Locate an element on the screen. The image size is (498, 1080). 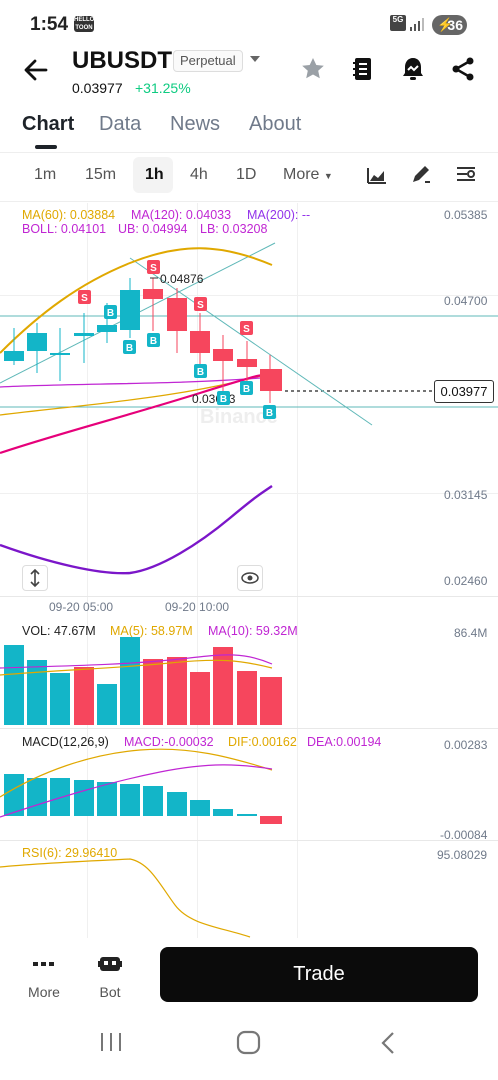
macd-label: MACD(12,26,9) is located at coordinates (65, 742).